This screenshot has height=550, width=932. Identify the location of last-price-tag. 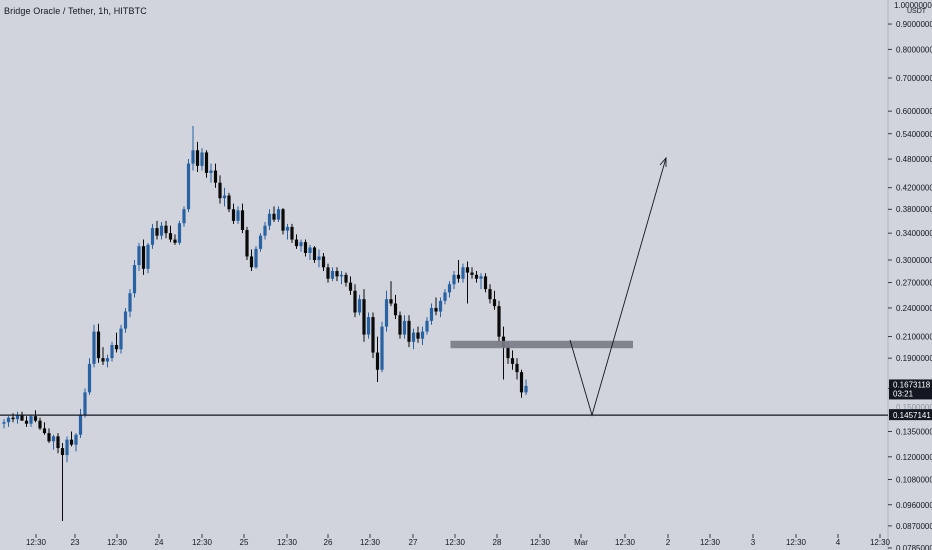
(910, 389).